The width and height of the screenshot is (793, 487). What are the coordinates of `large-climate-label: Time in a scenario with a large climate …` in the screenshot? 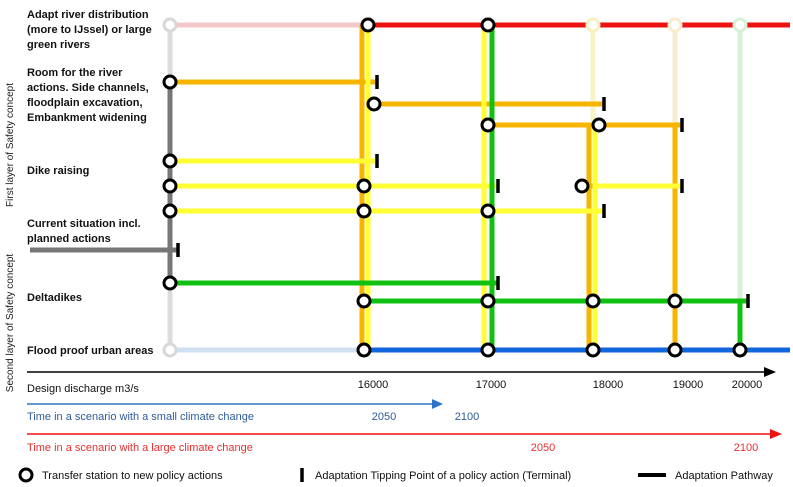 It's located at (140, 448).